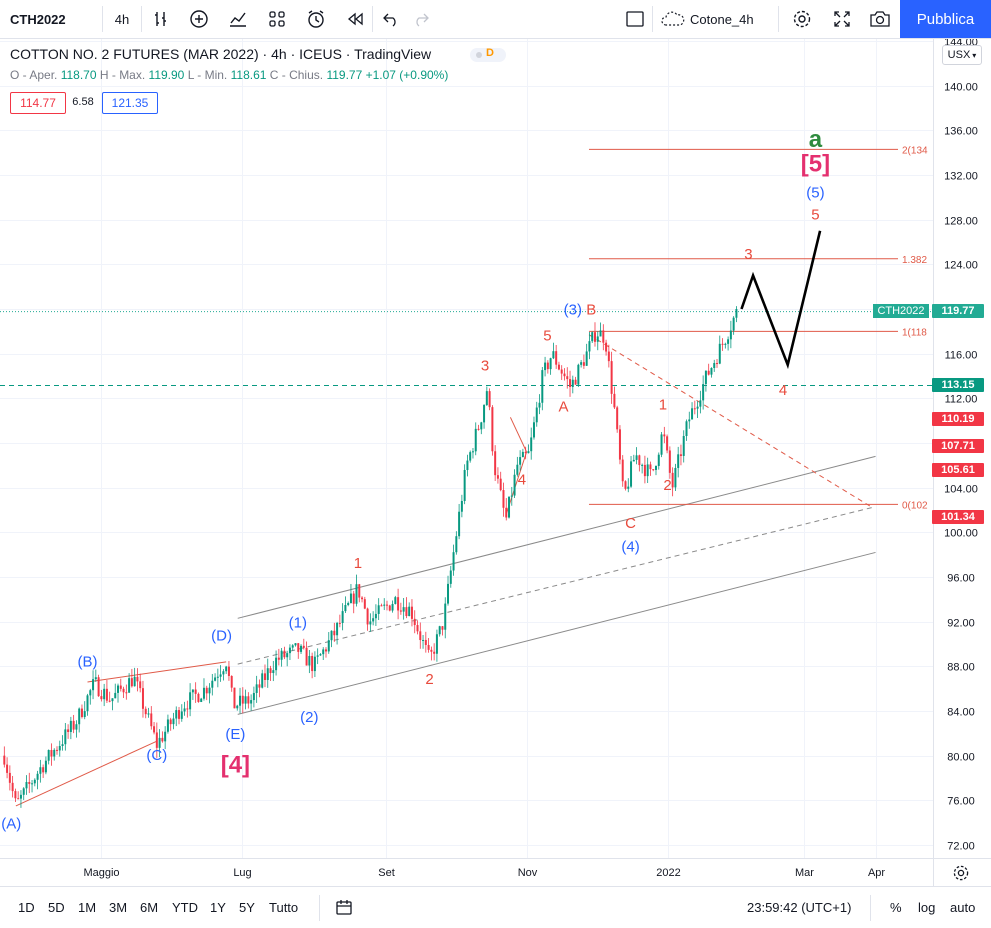 This screenshot has height=928, width=991. Describe the element at coordinates (673, 19) in the screenshot. I see `cloud-icon` at that location.